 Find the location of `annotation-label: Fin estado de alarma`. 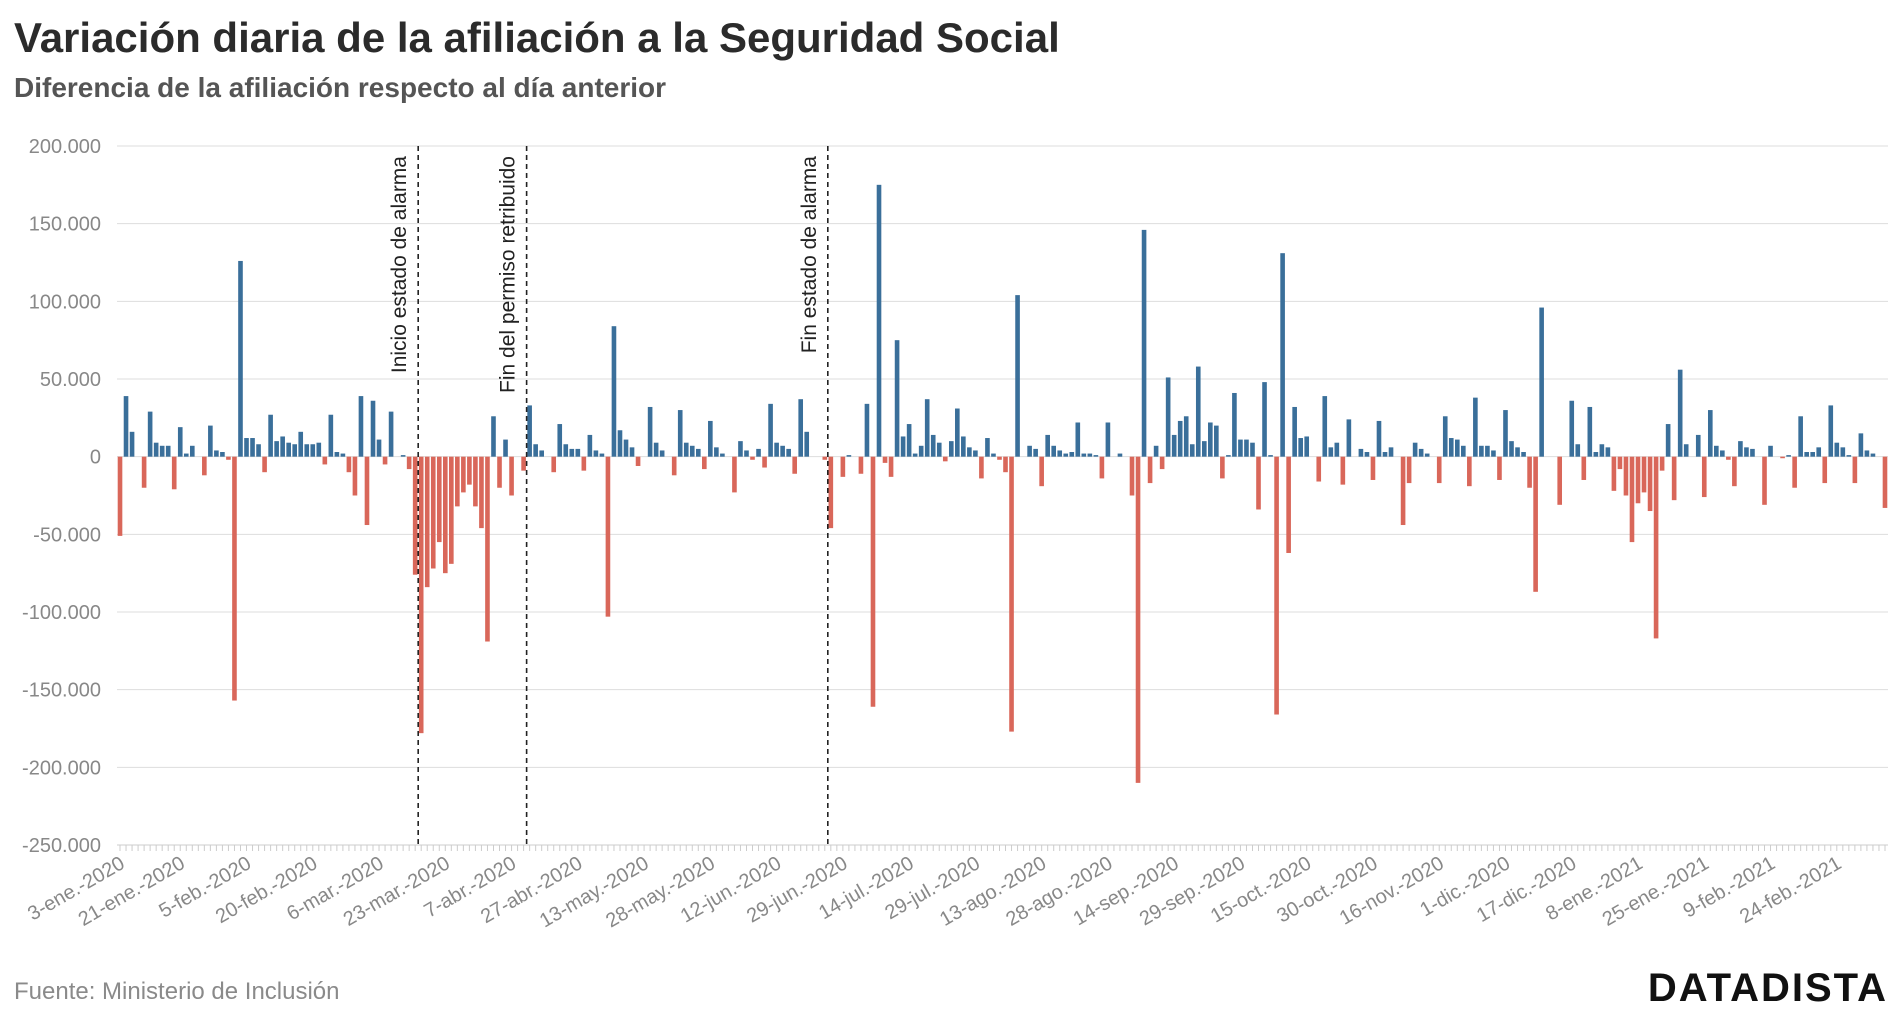

annotation-label: Fin estado de alarma is located at coordinates (809, 255).